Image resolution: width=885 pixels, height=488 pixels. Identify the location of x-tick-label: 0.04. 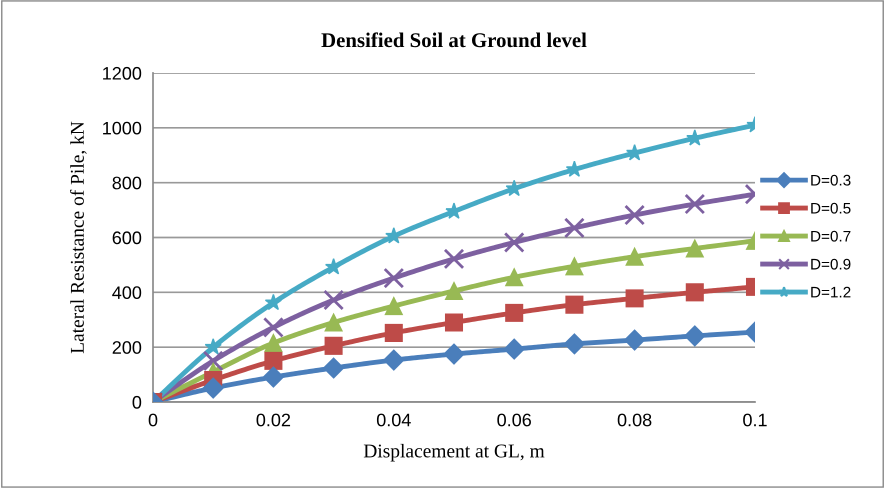
(393, 420).